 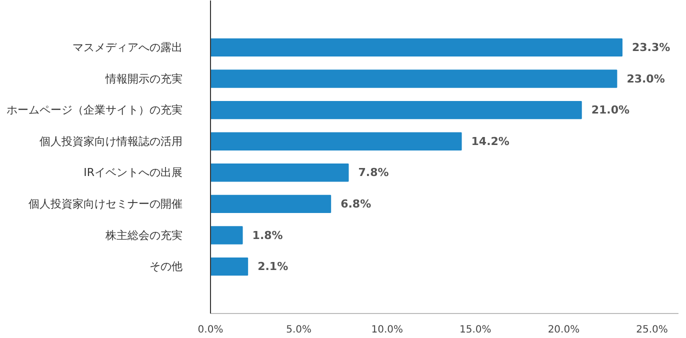 What do you see at coordinates (299, 330) in the screenshot?
I see `x-tick-label: 5.0%` at bounding box center [299, 330].